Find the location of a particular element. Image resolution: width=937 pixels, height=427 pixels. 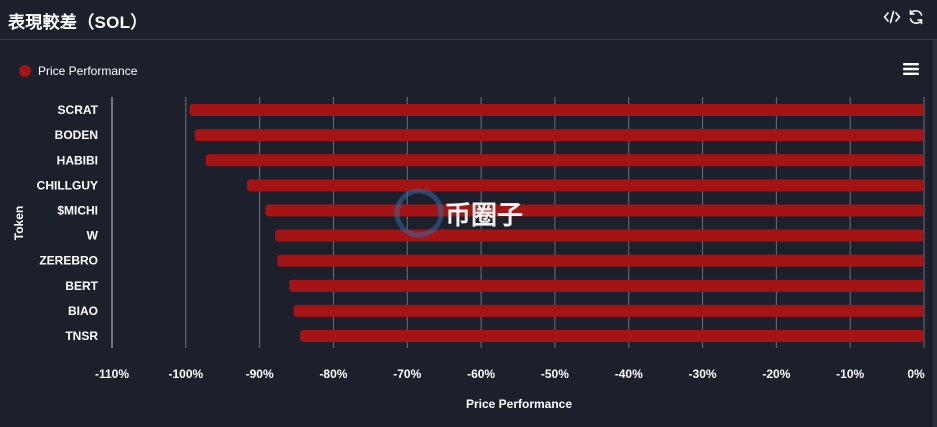

x-tick-label: -60% is located at coordinates (481, 374).